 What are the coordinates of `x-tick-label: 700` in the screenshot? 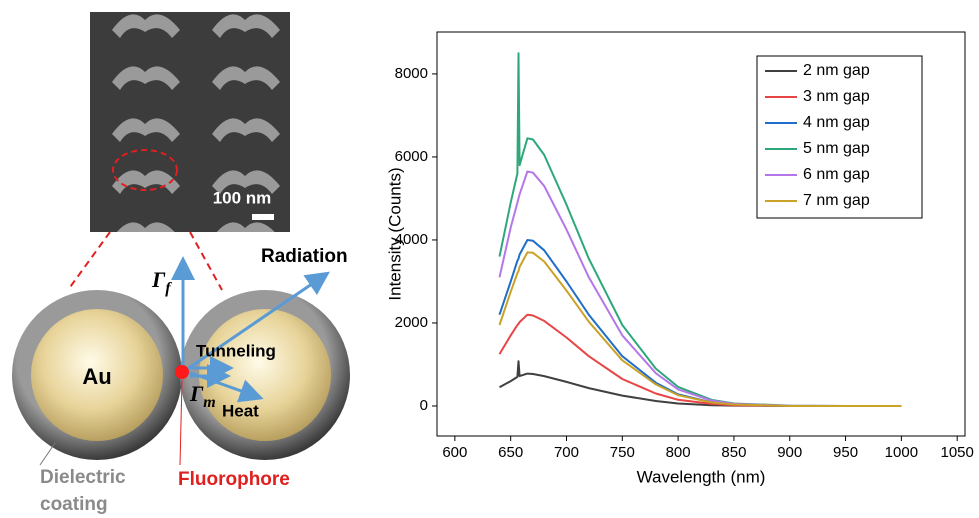 It's located at (566, 452).